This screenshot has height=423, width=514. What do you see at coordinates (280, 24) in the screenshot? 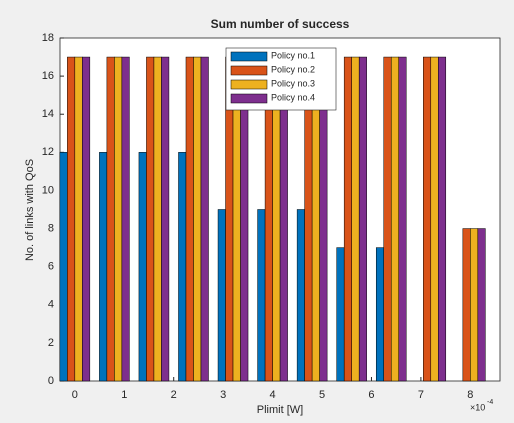
I see `chart-title: Sum number of success` at bounding box center [280, 24].